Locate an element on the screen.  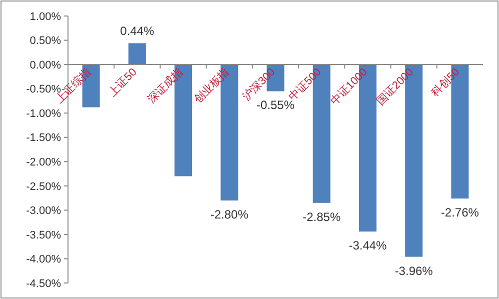
data-label: -2.80% is located at coordinates (229, 214).